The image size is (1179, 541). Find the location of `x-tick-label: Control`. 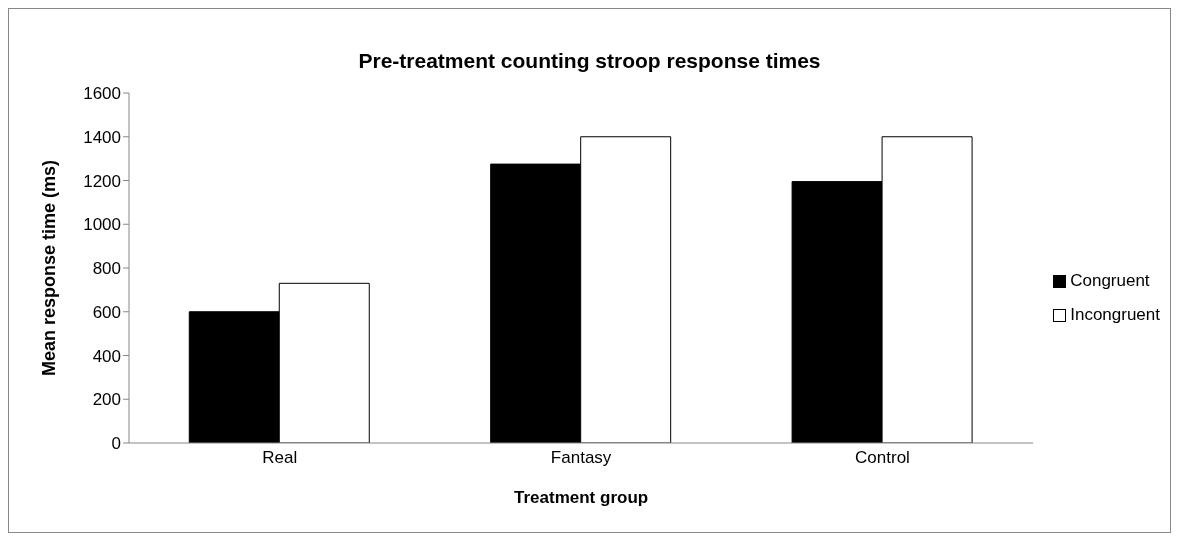

x-tick-label: Control is located at coordinates (882, 458).